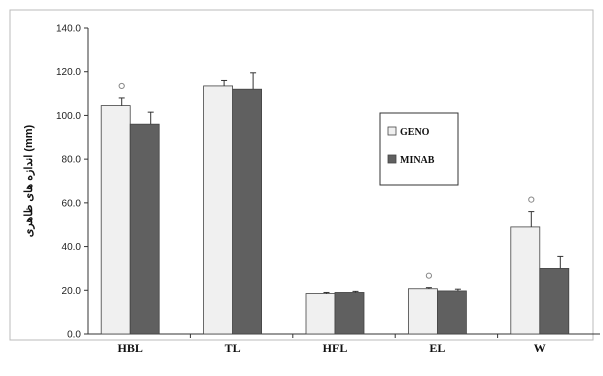  Describe the element at coordinates (335, 348) in the screenshot. I see `x-category-label: HFL` at that location.